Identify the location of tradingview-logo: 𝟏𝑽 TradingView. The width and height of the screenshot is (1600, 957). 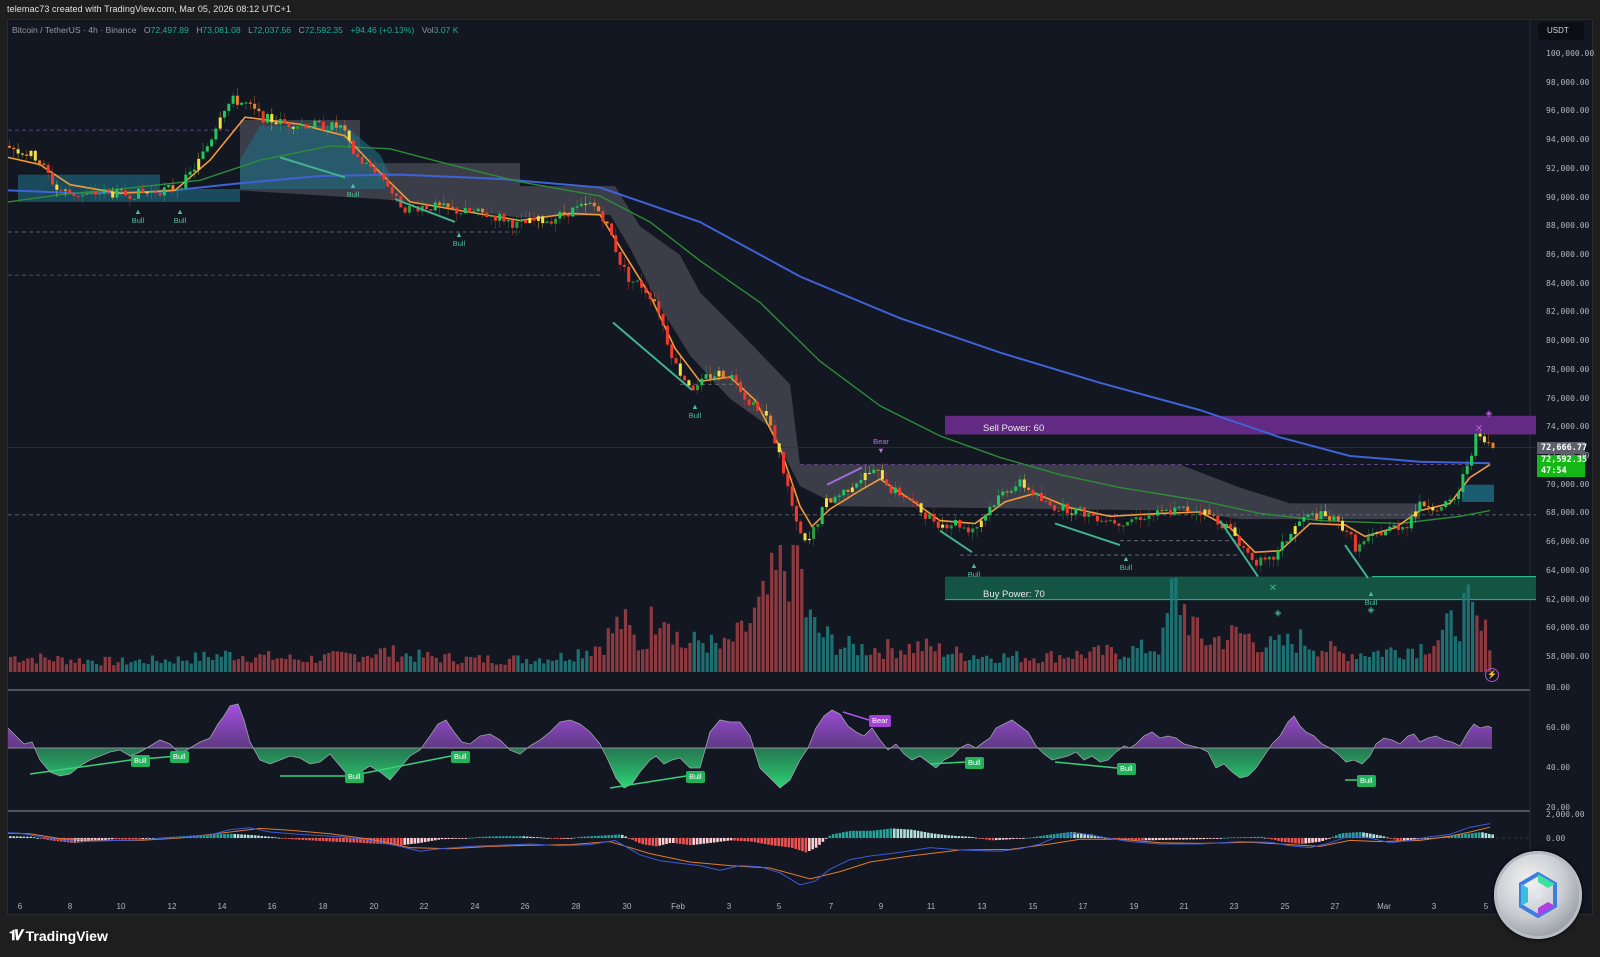
(58, 935).